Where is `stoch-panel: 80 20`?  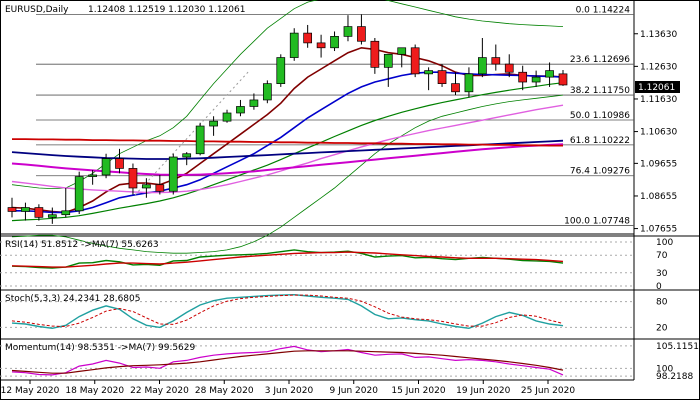 stoch-panel: 80 20 is located at coordinates (334, 313).